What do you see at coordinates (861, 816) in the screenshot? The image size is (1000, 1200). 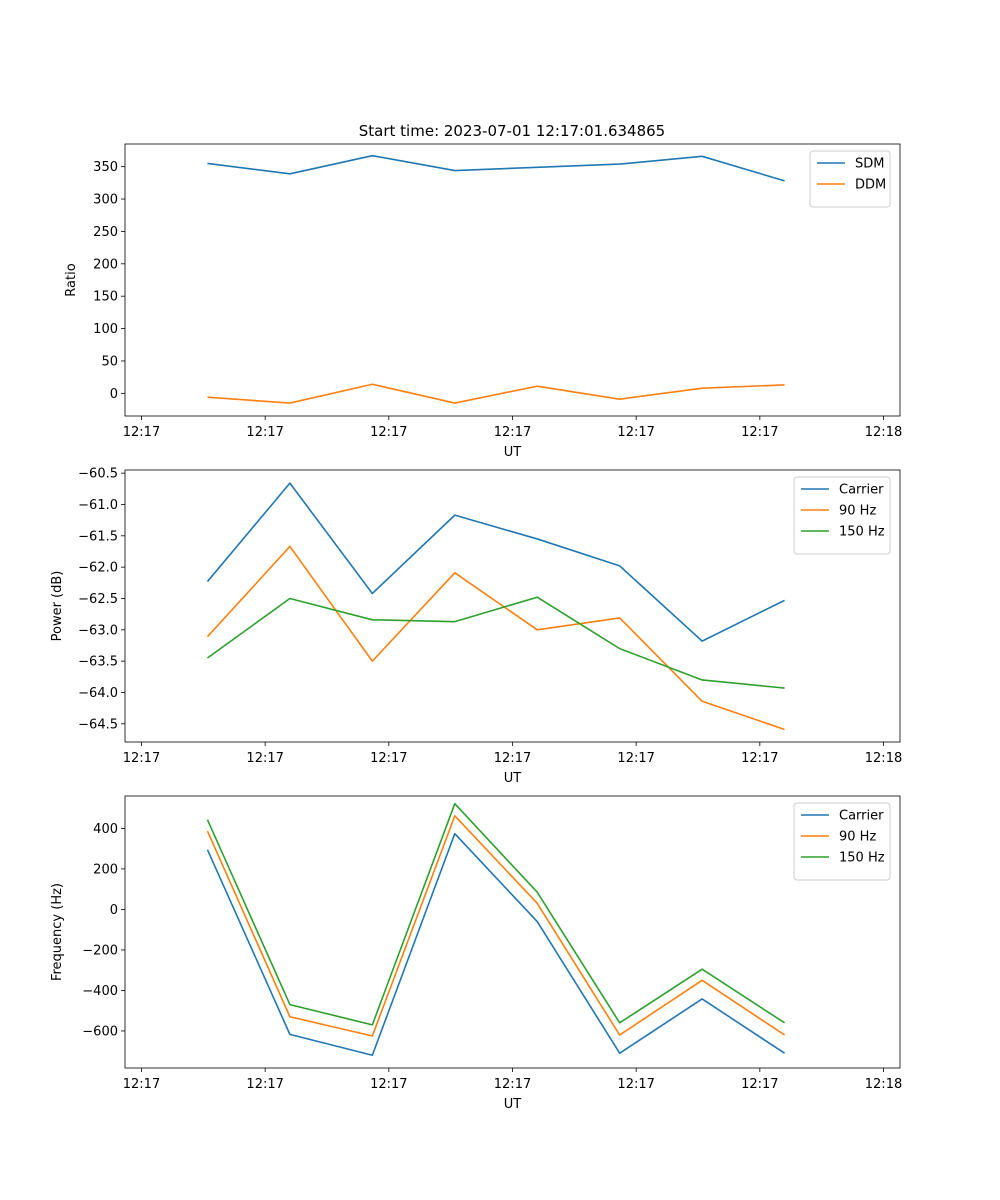 I see `frequency-legend-label-0: Carrier` at bounding box center [861, 816].